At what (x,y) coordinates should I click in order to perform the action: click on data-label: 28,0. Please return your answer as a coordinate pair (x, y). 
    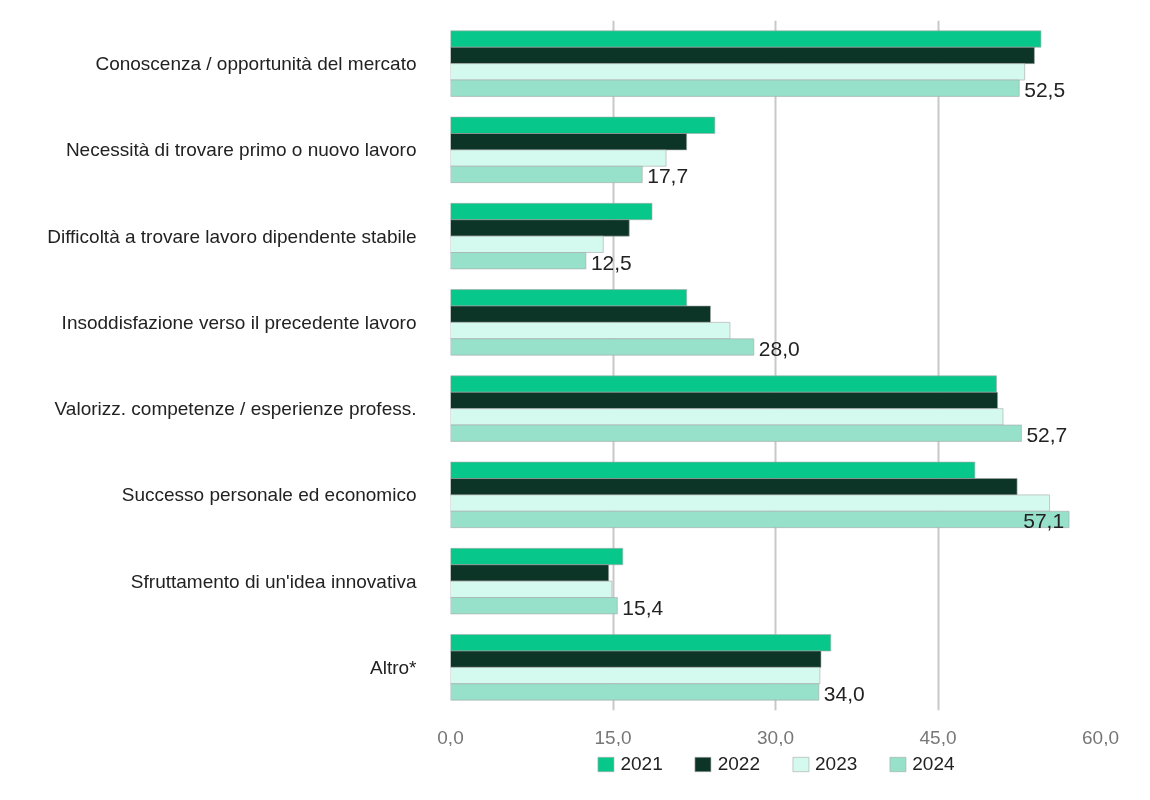
    Looking at the image, I should click on (779, 348).